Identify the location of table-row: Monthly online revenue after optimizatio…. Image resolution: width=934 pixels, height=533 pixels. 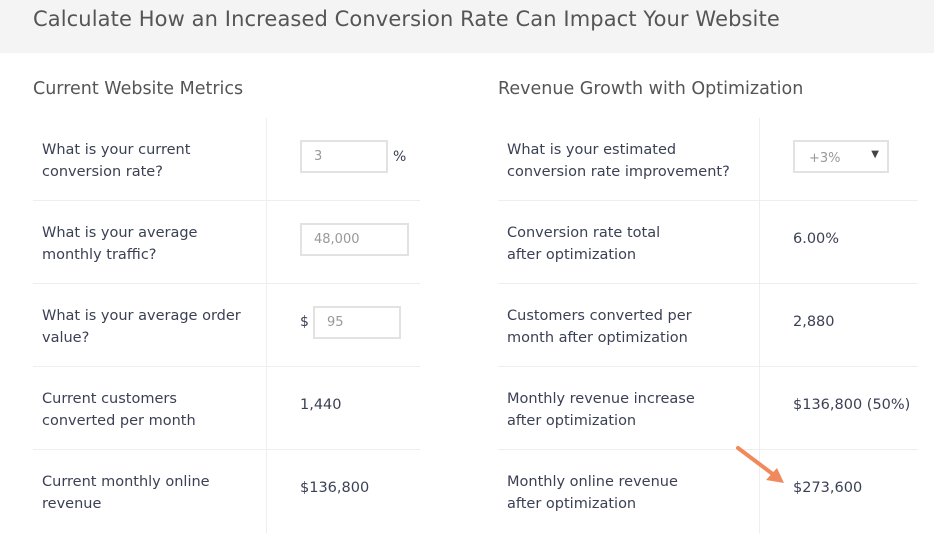
(708, 491).